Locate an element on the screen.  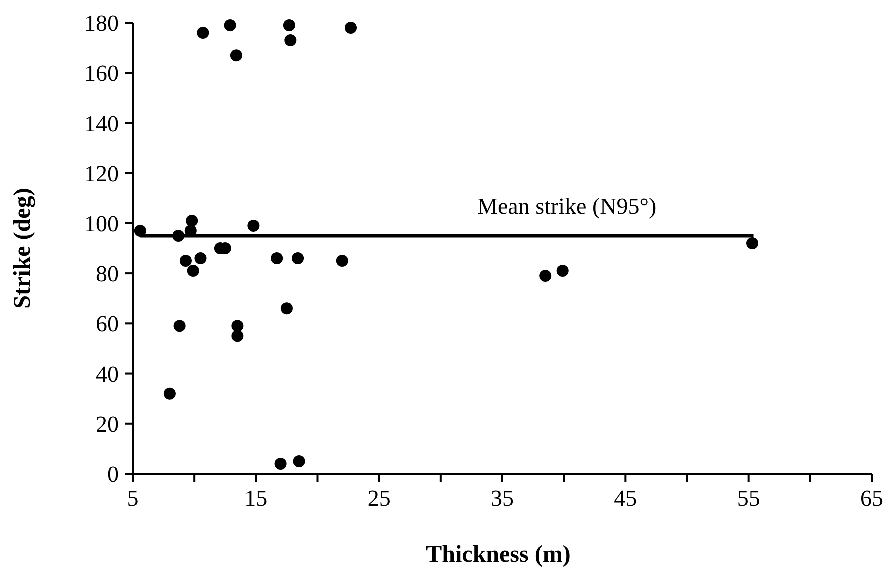
x-tick-label: 25 is located at coordinates (379, 498).